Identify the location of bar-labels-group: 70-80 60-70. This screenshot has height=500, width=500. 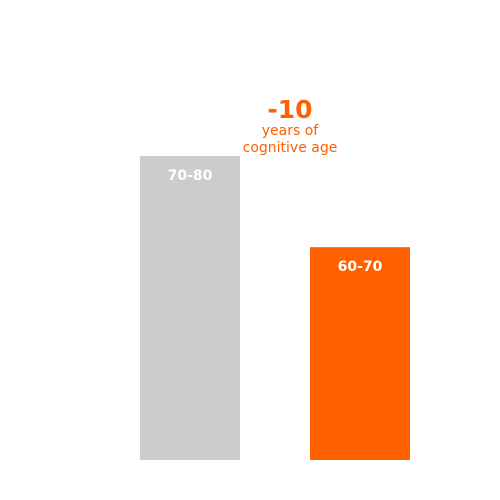
(275, 221).